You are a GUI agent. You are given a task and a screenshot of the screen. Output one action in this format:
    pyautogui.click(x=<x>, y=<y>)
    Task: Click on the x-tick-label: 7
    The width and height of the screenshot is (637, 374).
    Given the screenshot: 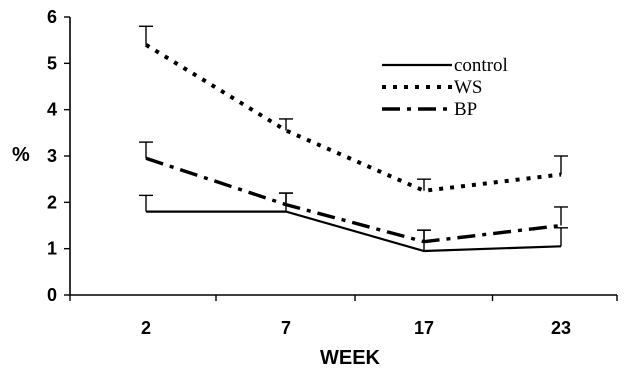 What is the action you would take?
    pyautogui.click(x=286, y=328)
    